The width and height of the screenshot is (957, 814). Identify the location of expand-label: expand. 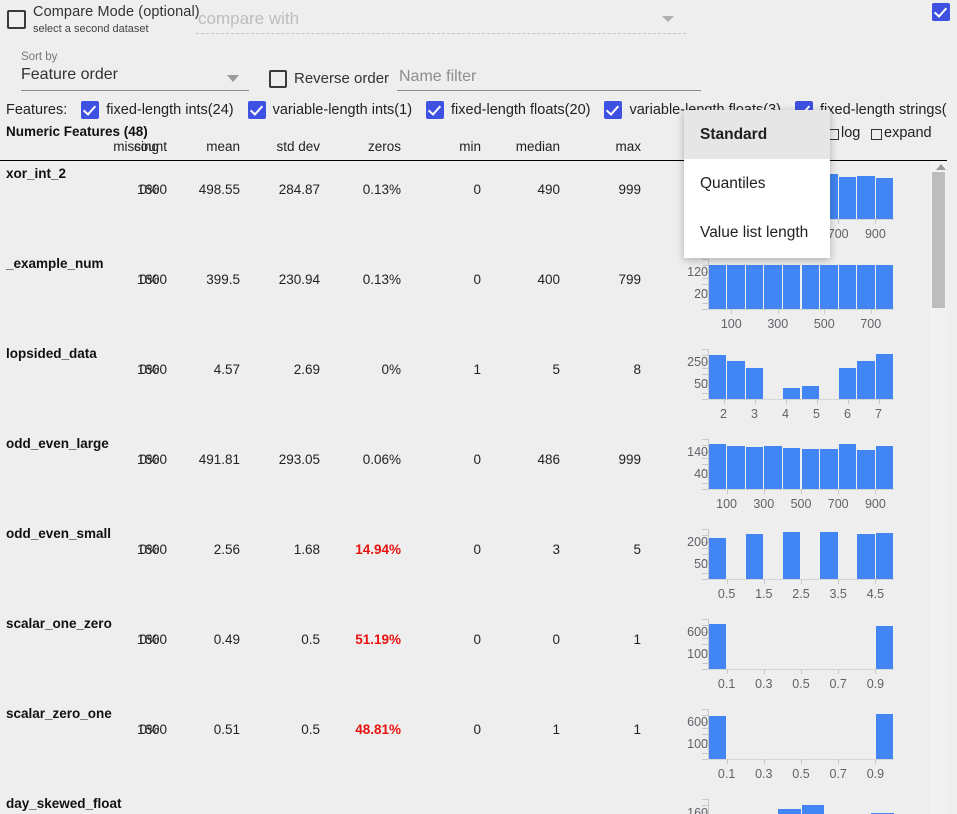
(908, 133).